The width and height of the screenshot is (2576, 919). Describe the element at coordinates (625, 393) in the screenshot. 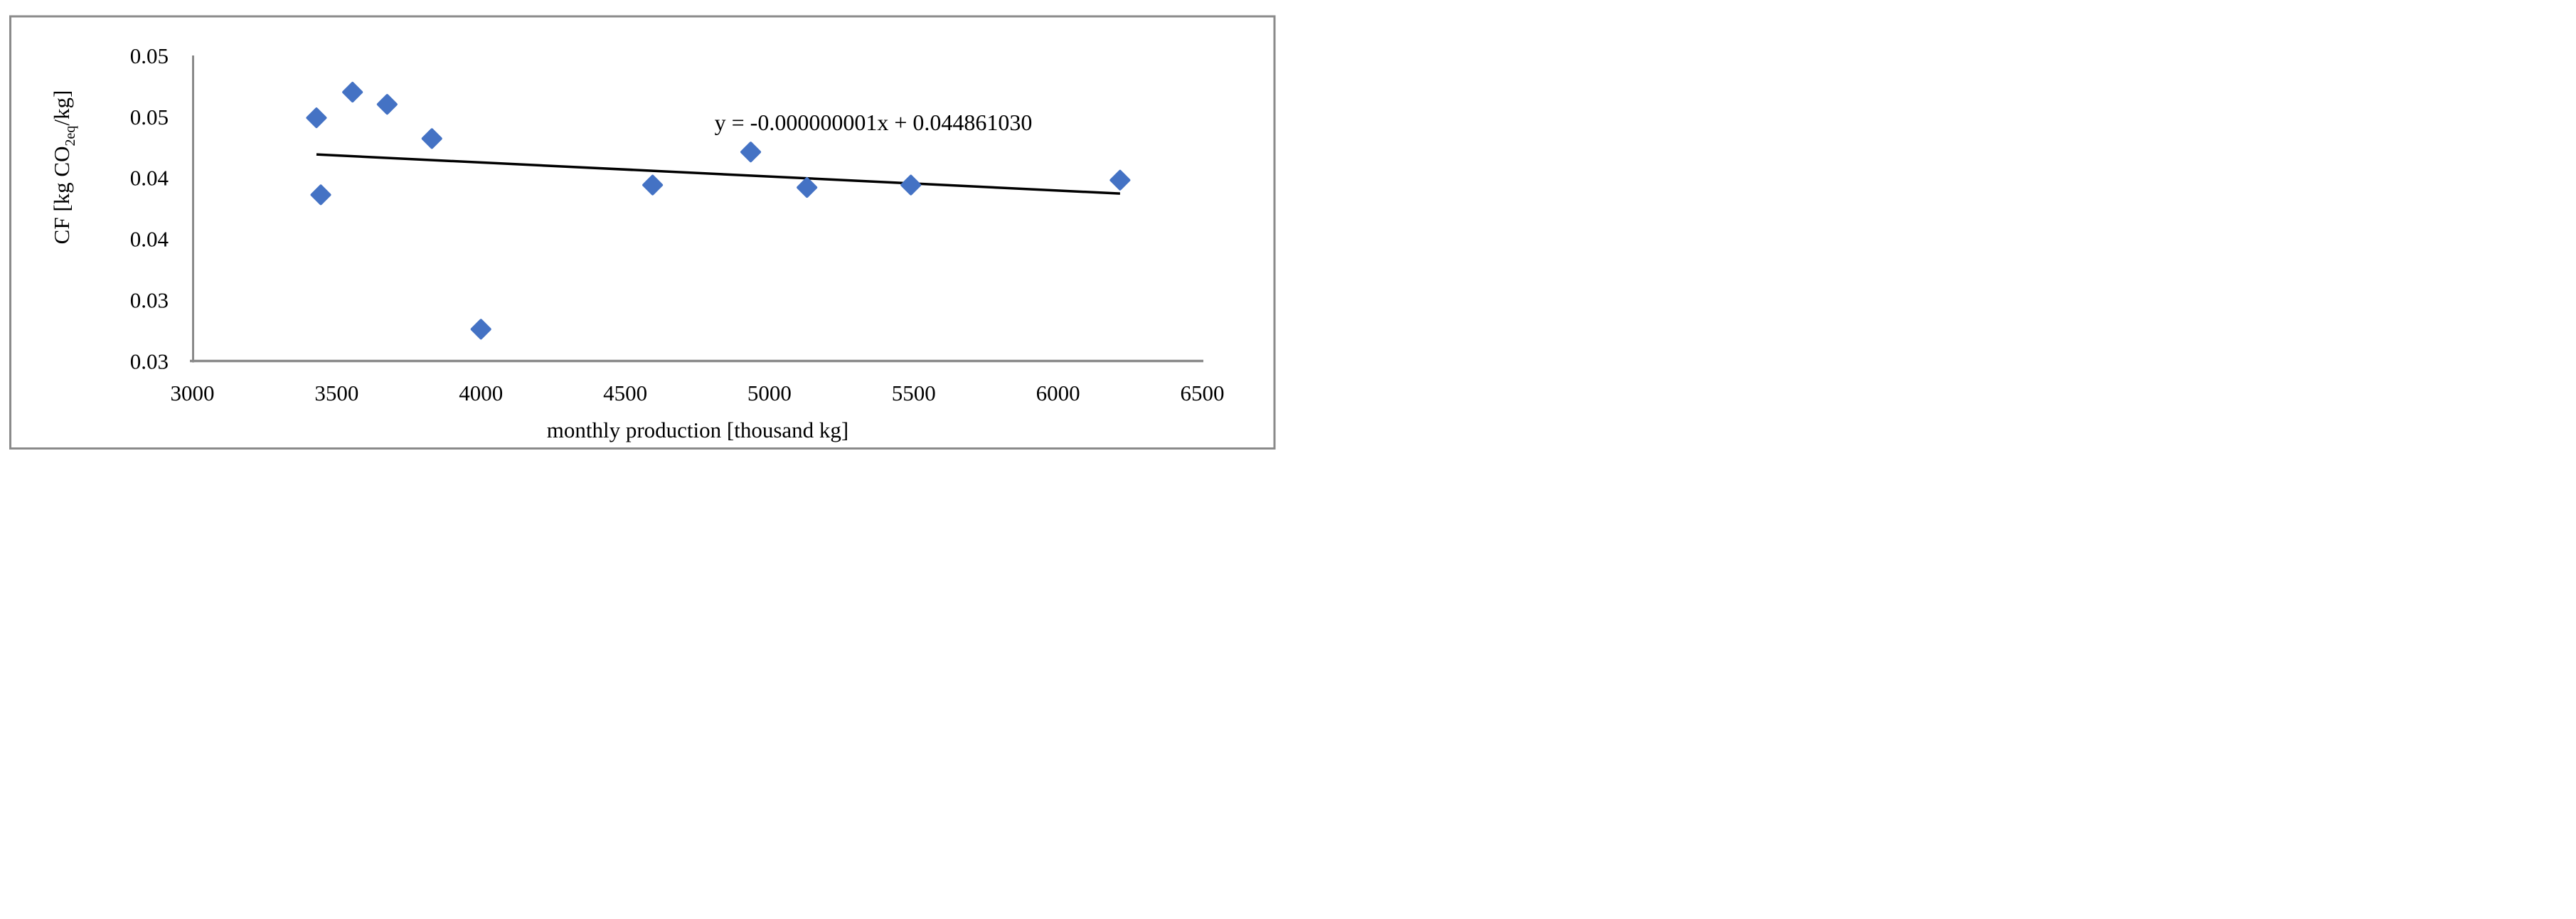

I see `x-tick-label: 4500` at that location.